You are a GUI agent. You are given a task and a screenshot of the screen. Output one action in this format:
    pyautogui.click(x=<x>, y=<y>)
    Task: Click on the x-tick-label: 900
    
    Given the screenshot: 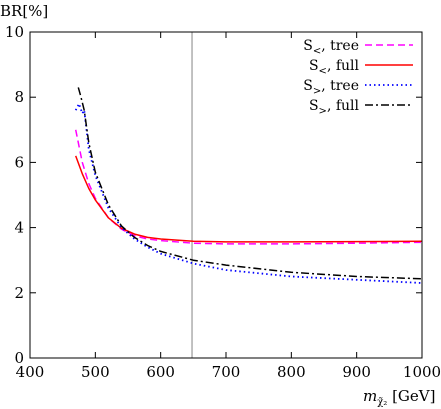 What is the action you would take?
    pyautogui.click(x=356, y=372)
    